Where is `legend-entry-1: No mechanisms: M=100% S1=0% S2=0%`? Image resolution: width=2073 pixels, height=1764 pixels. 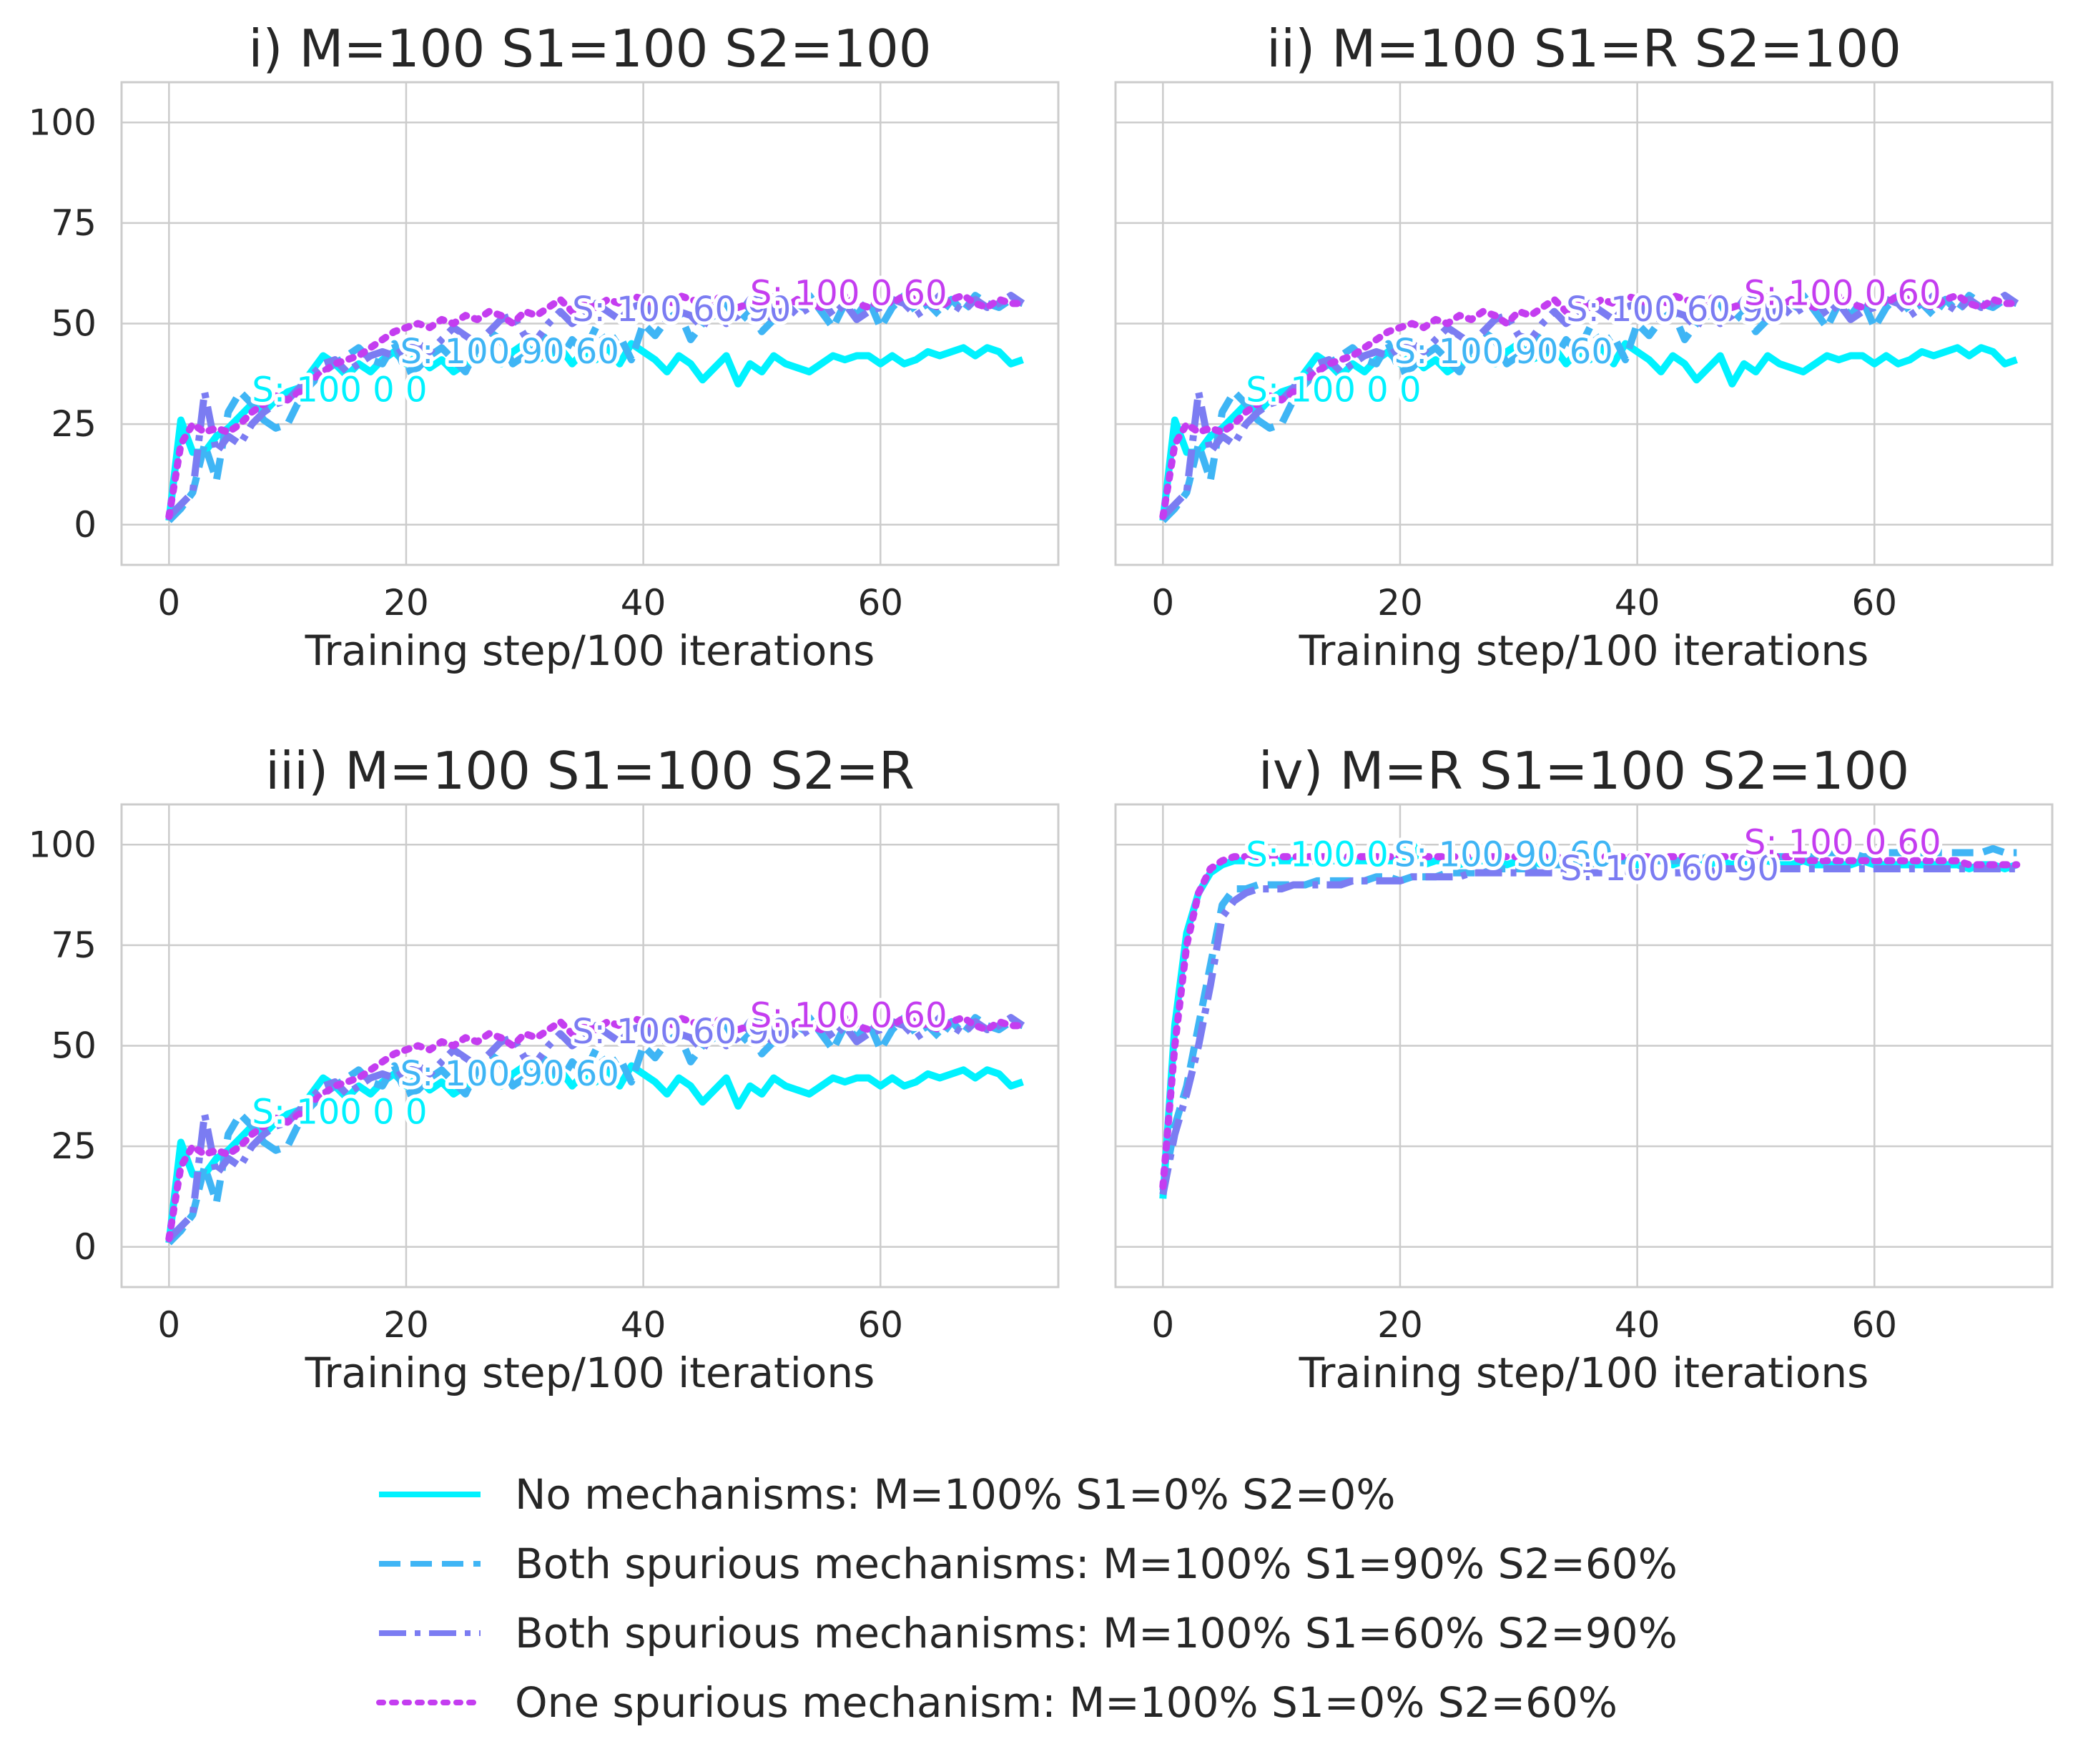 legend-entry-1: No mechanisms: M=100% S1=0% S2=0% is located at coordinates (955, 1494).